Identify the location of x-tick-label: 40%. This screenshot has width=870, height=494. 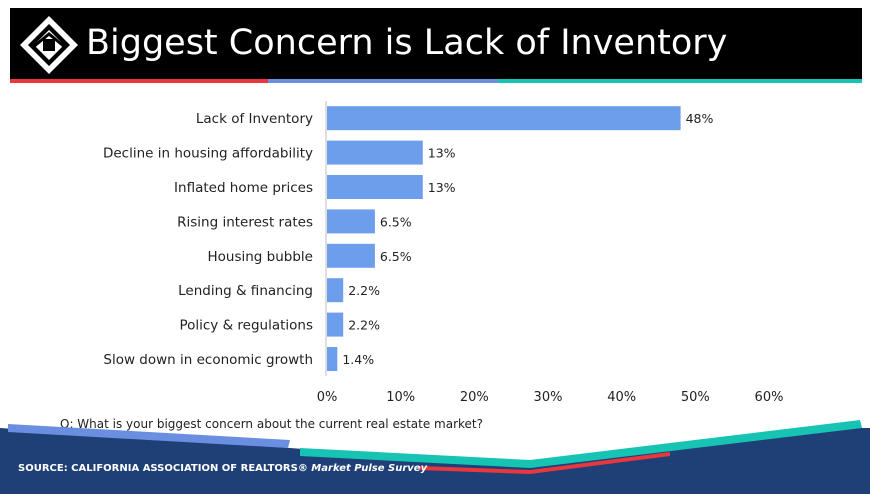
(621, 397).